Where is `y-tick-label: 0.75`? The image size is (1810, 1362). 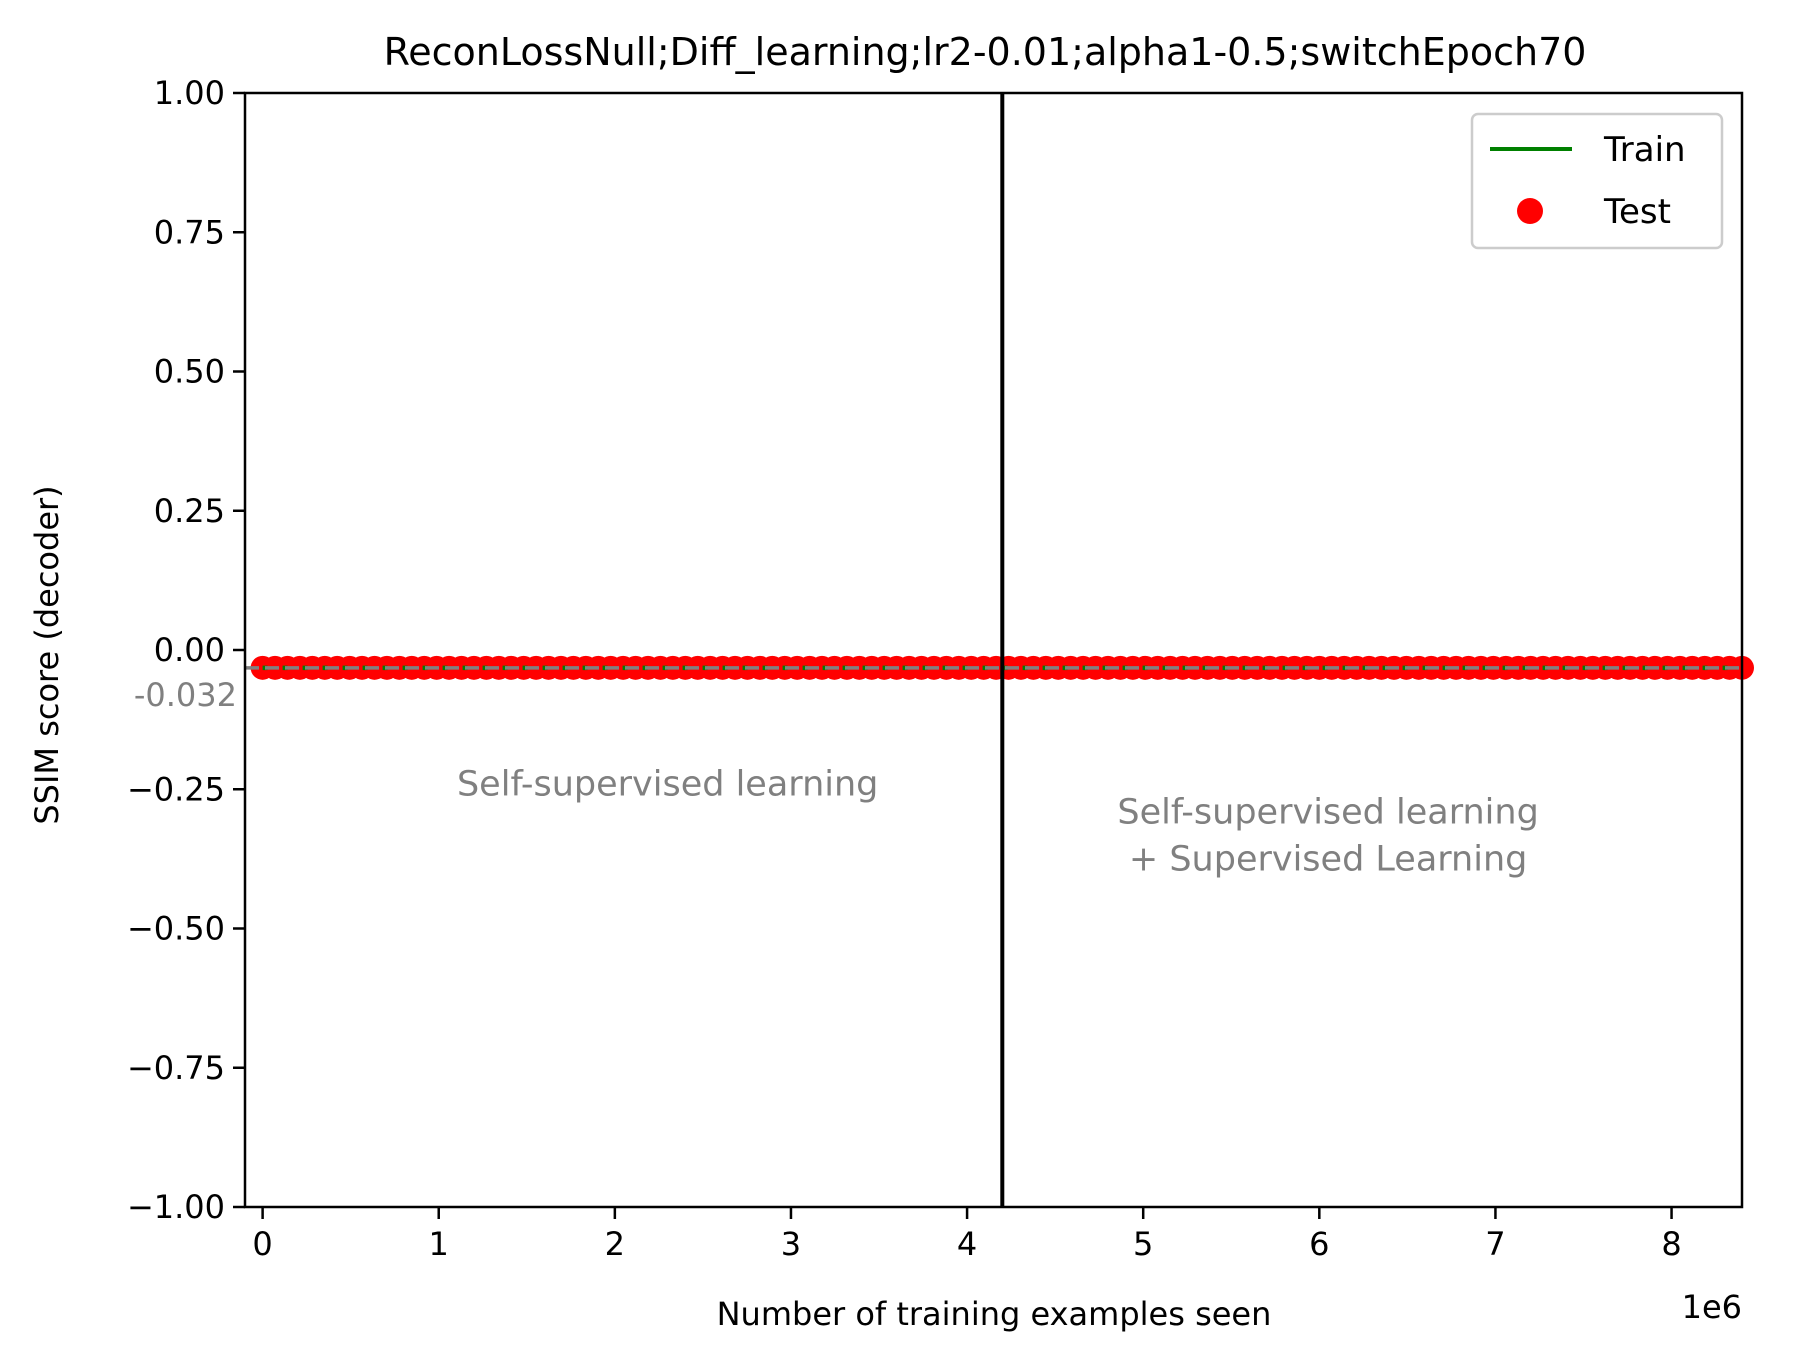
y-tick-label: 0.75 is located at coordinates (189, 232).